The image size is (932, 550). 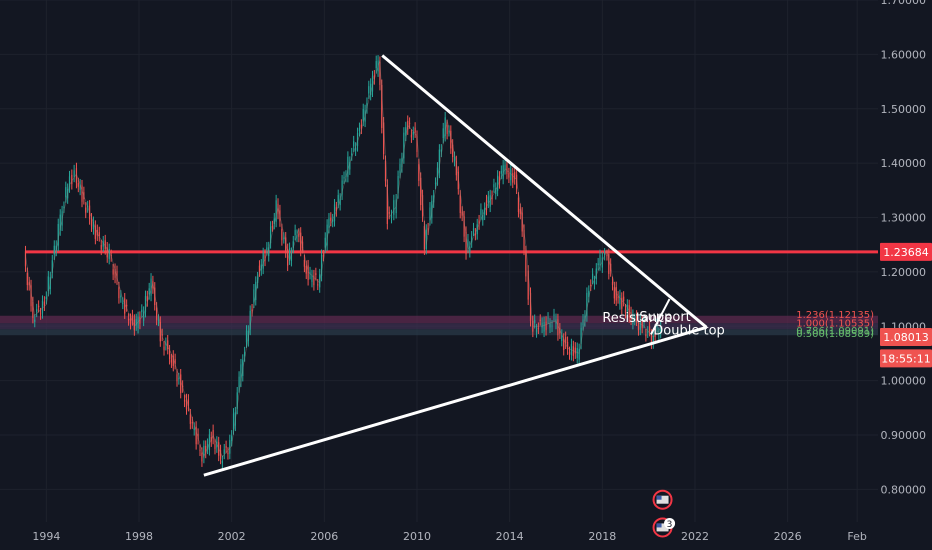 What do you see at coordinates (904, 381) in the screenshot?
I see `y-tick-label: 1.00000` at bounding box center [904, 381].